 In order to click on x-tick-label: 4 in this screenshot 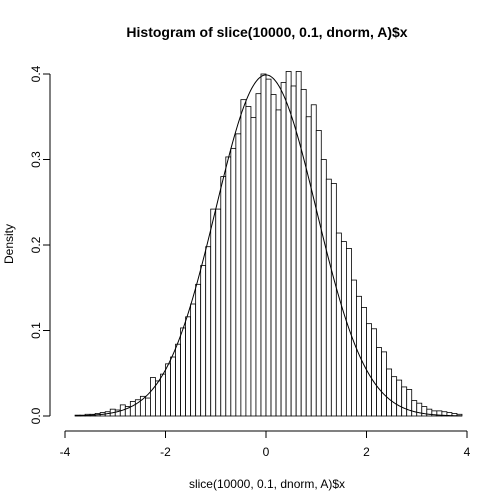, I will do `click(467, 452)`.